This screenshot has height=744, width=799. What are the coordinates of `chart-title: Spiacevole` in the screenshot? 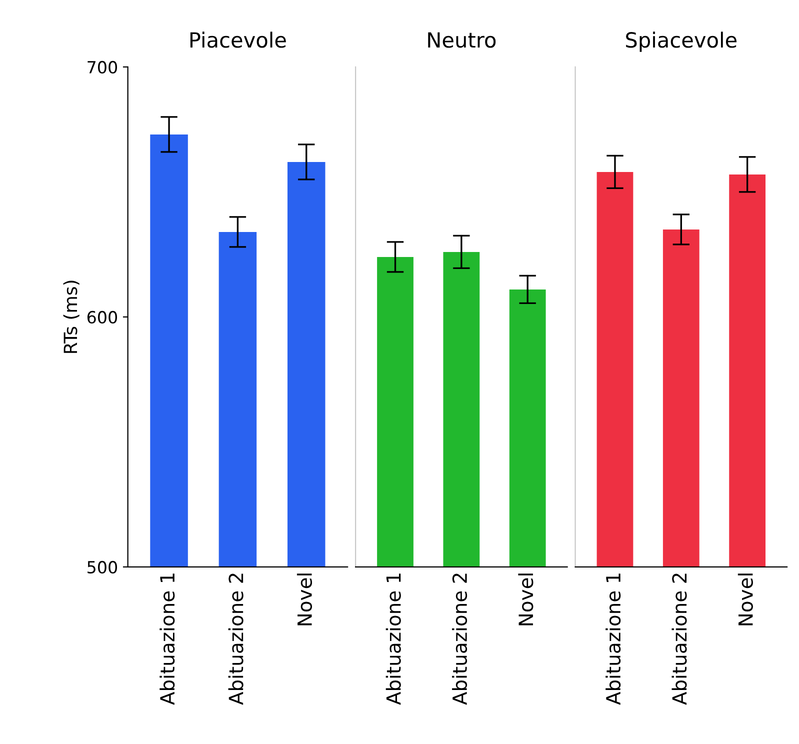 It's located at (681, 42).